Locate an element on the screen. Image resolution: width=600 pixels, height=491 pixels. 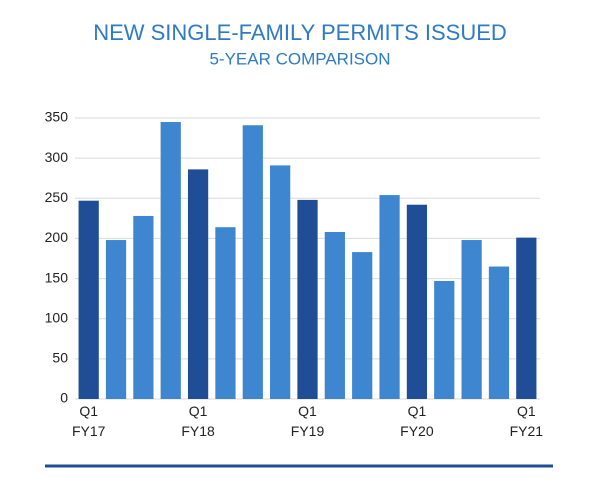
y-tick-label: 150 is located at coordinates (57, 277).